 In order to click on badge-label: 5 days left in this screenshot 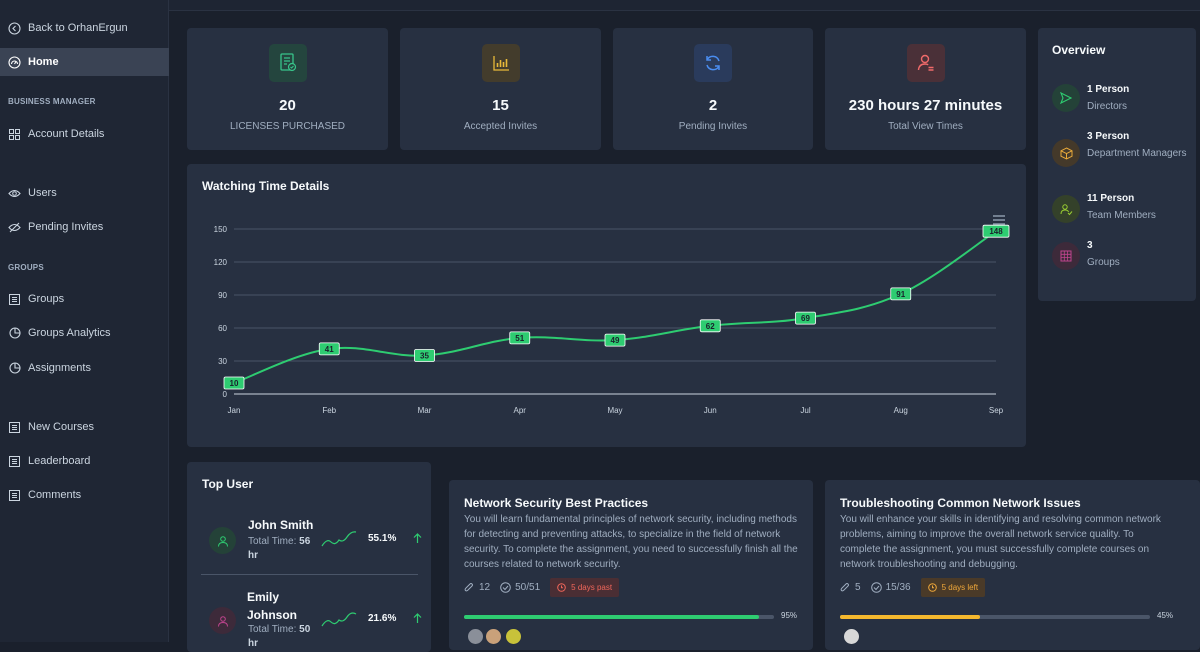, I will do `click(960, 587)`.